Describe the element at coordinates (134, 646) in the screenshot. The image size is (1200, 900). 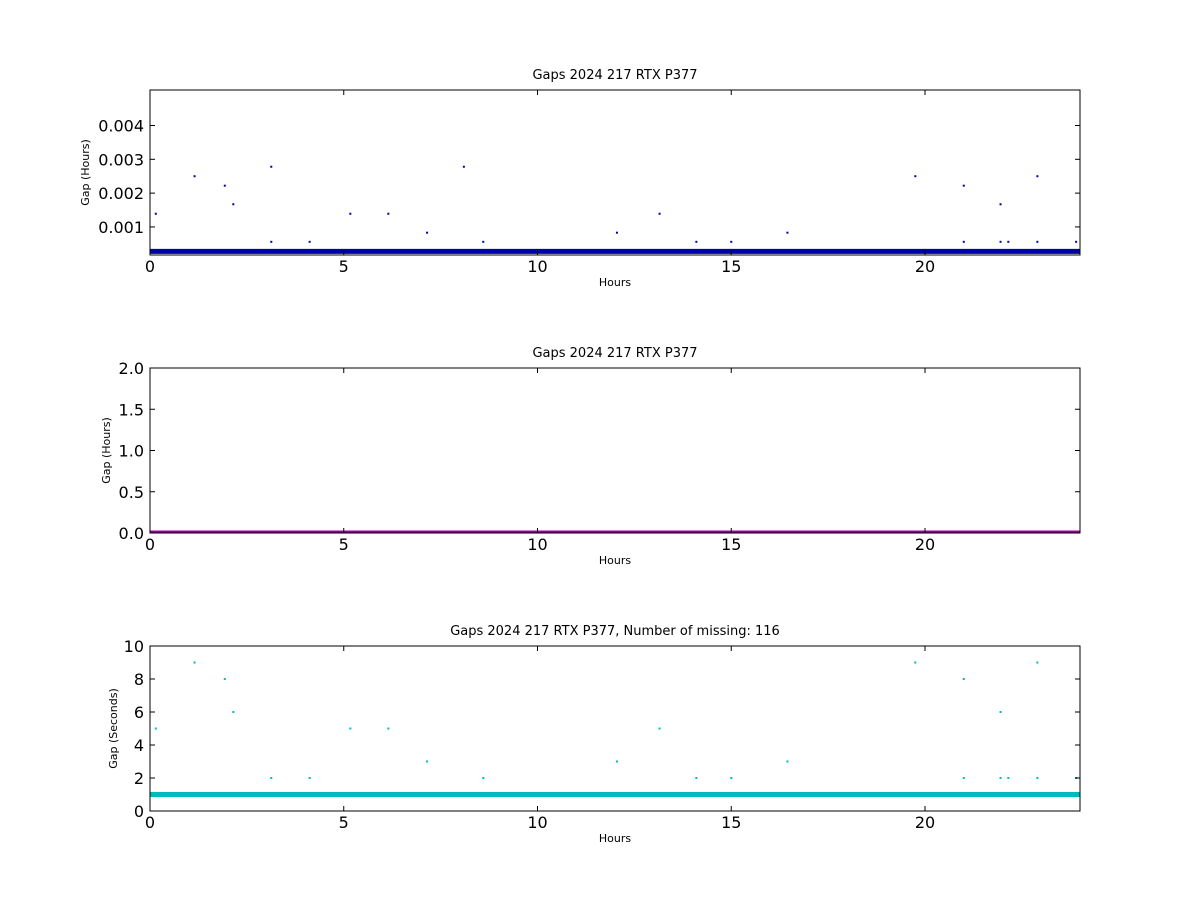
I see `y-tick-label: 10` at that location.